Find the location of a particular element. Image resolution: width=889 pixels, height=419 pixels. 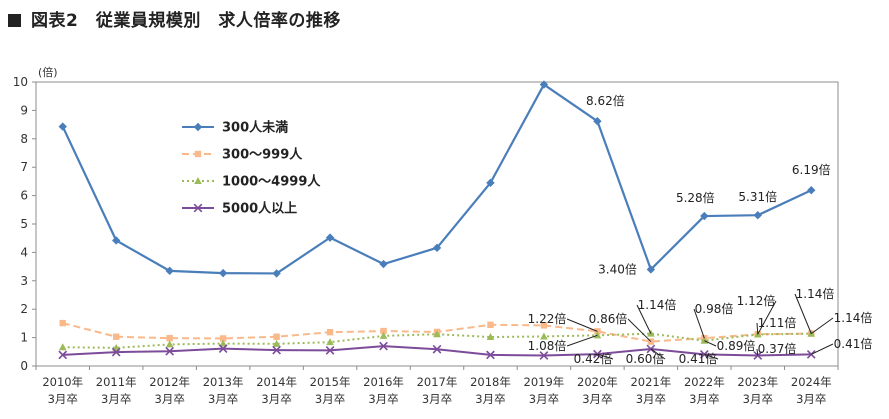

y-tick-label: 10 is located at coordinates (20, 82).